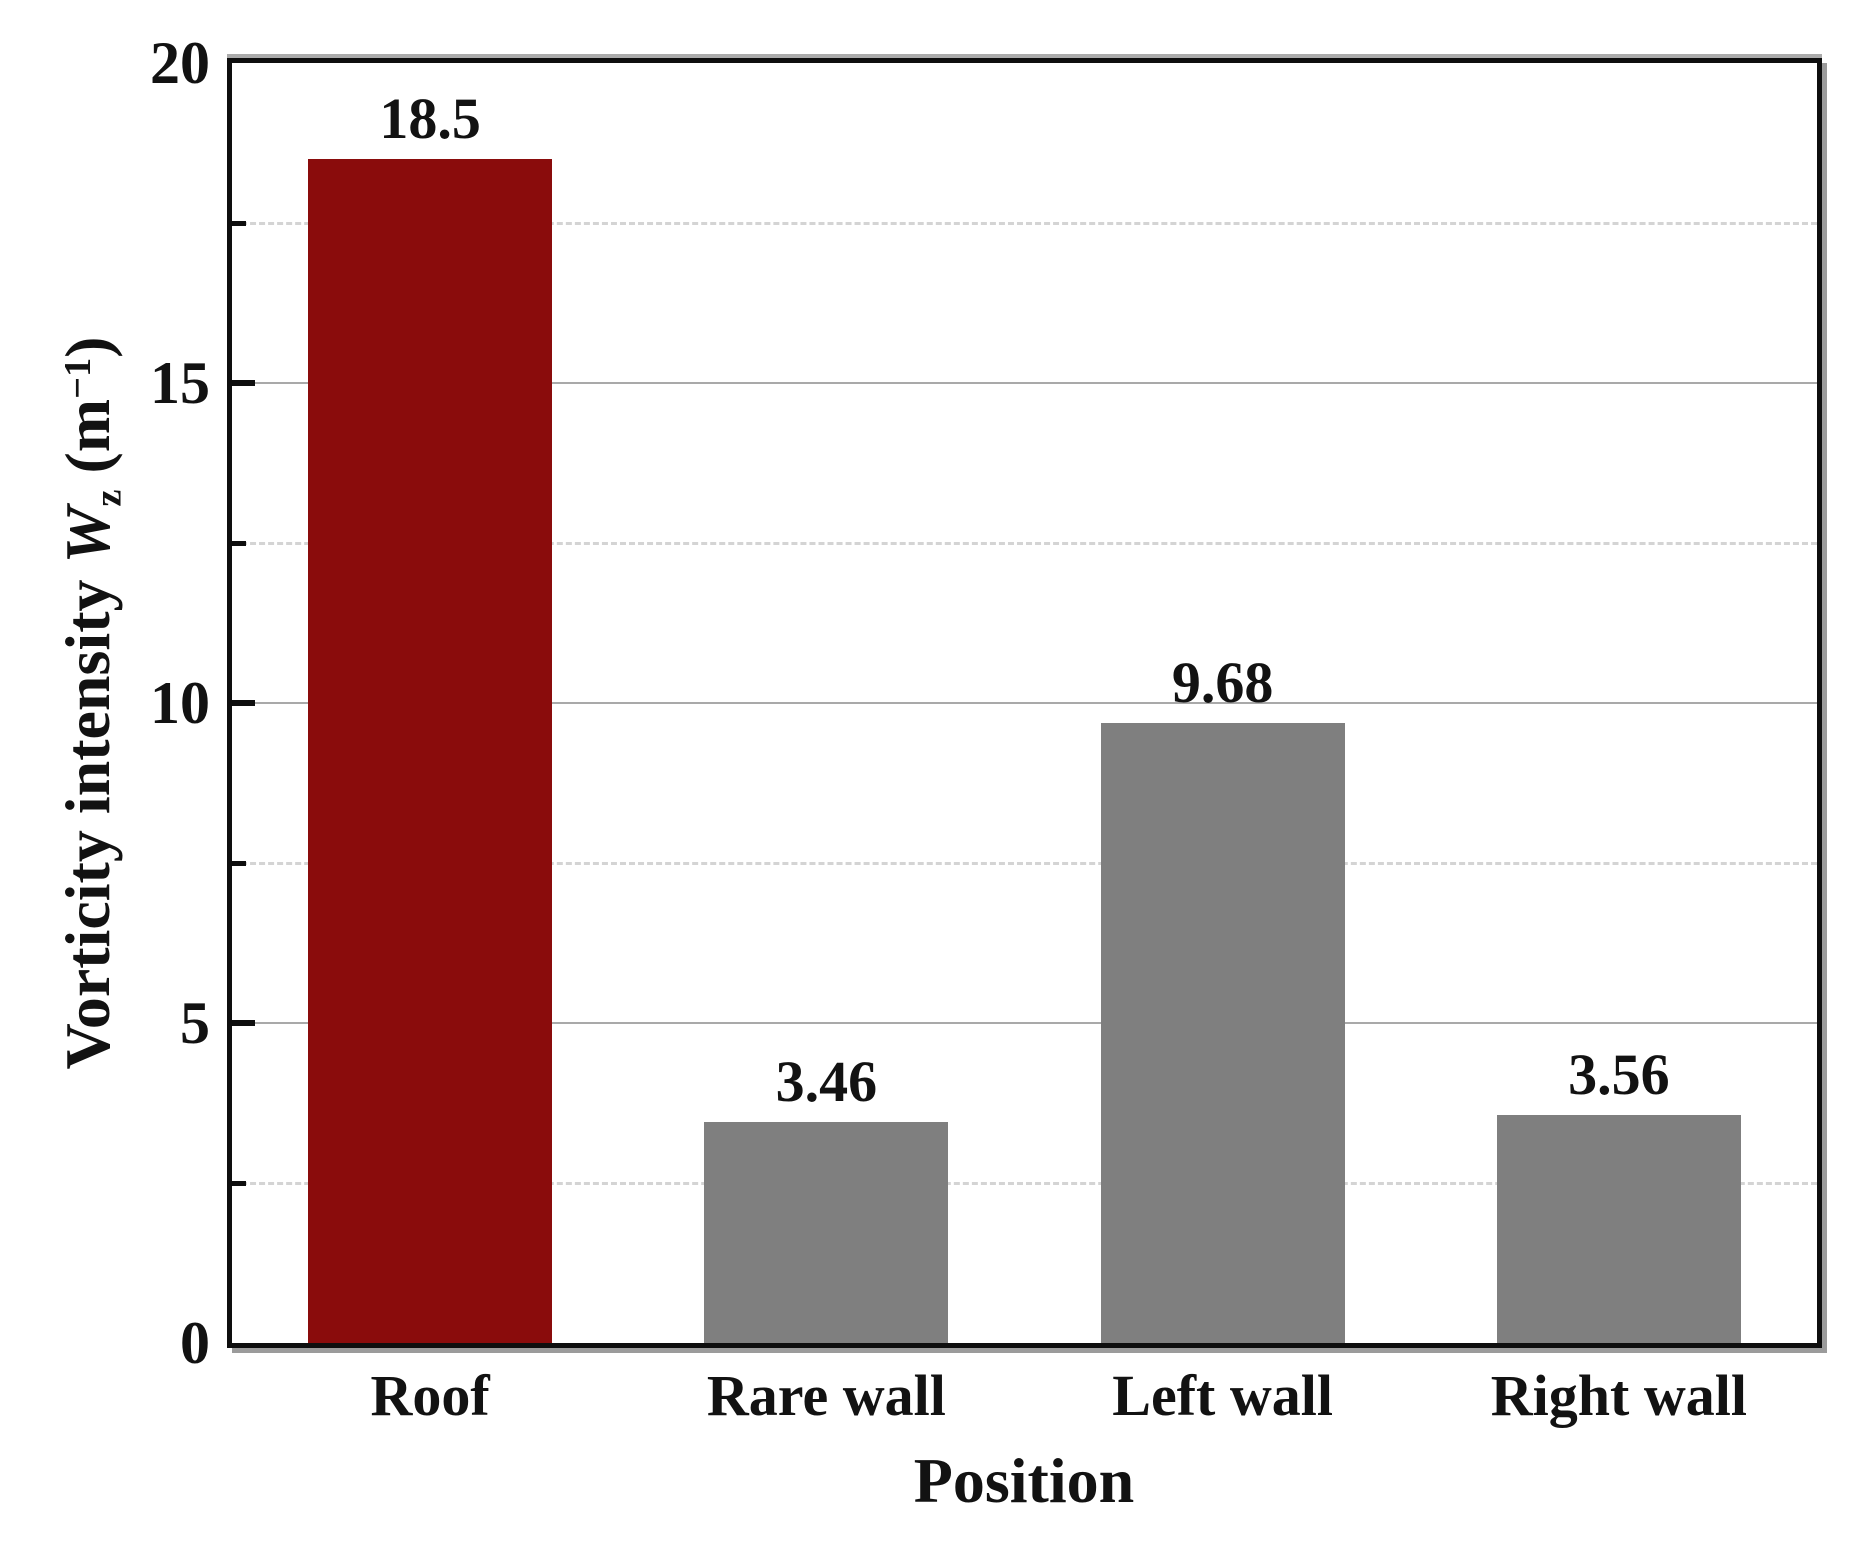 This screenshot has height=1542, width=1875. Describe the element at coordinates (1024, 1480) in the screenshot. I see `x-axis-title: Position` at that location.